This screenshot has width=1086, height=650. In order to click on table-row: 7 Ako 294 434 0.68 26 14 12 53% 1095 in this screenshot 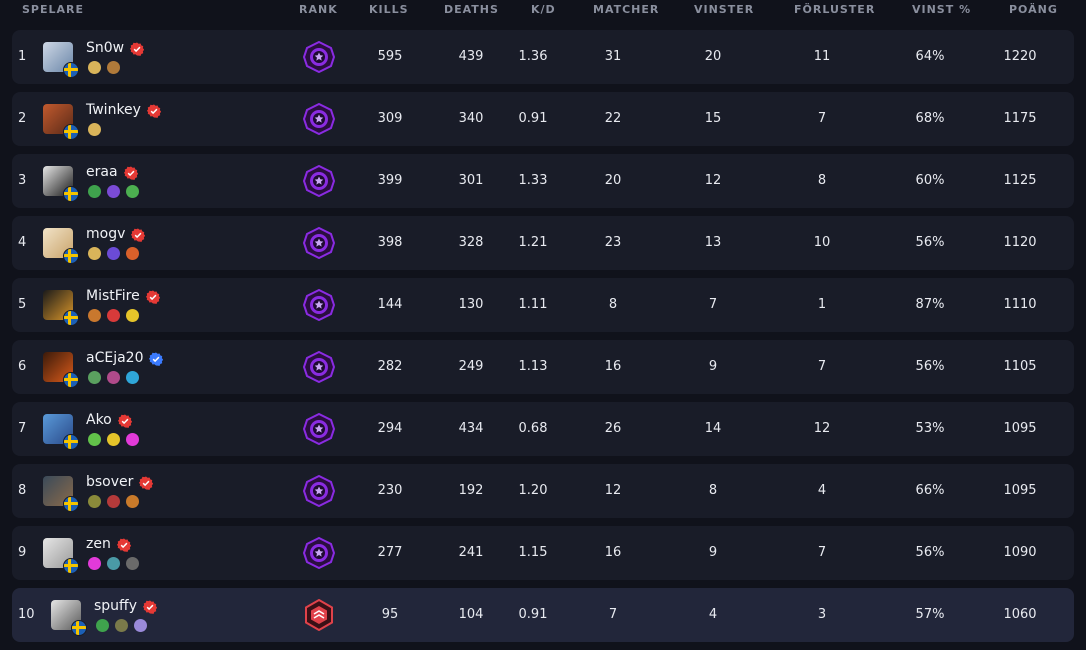, I will do `click(543, 429)`.